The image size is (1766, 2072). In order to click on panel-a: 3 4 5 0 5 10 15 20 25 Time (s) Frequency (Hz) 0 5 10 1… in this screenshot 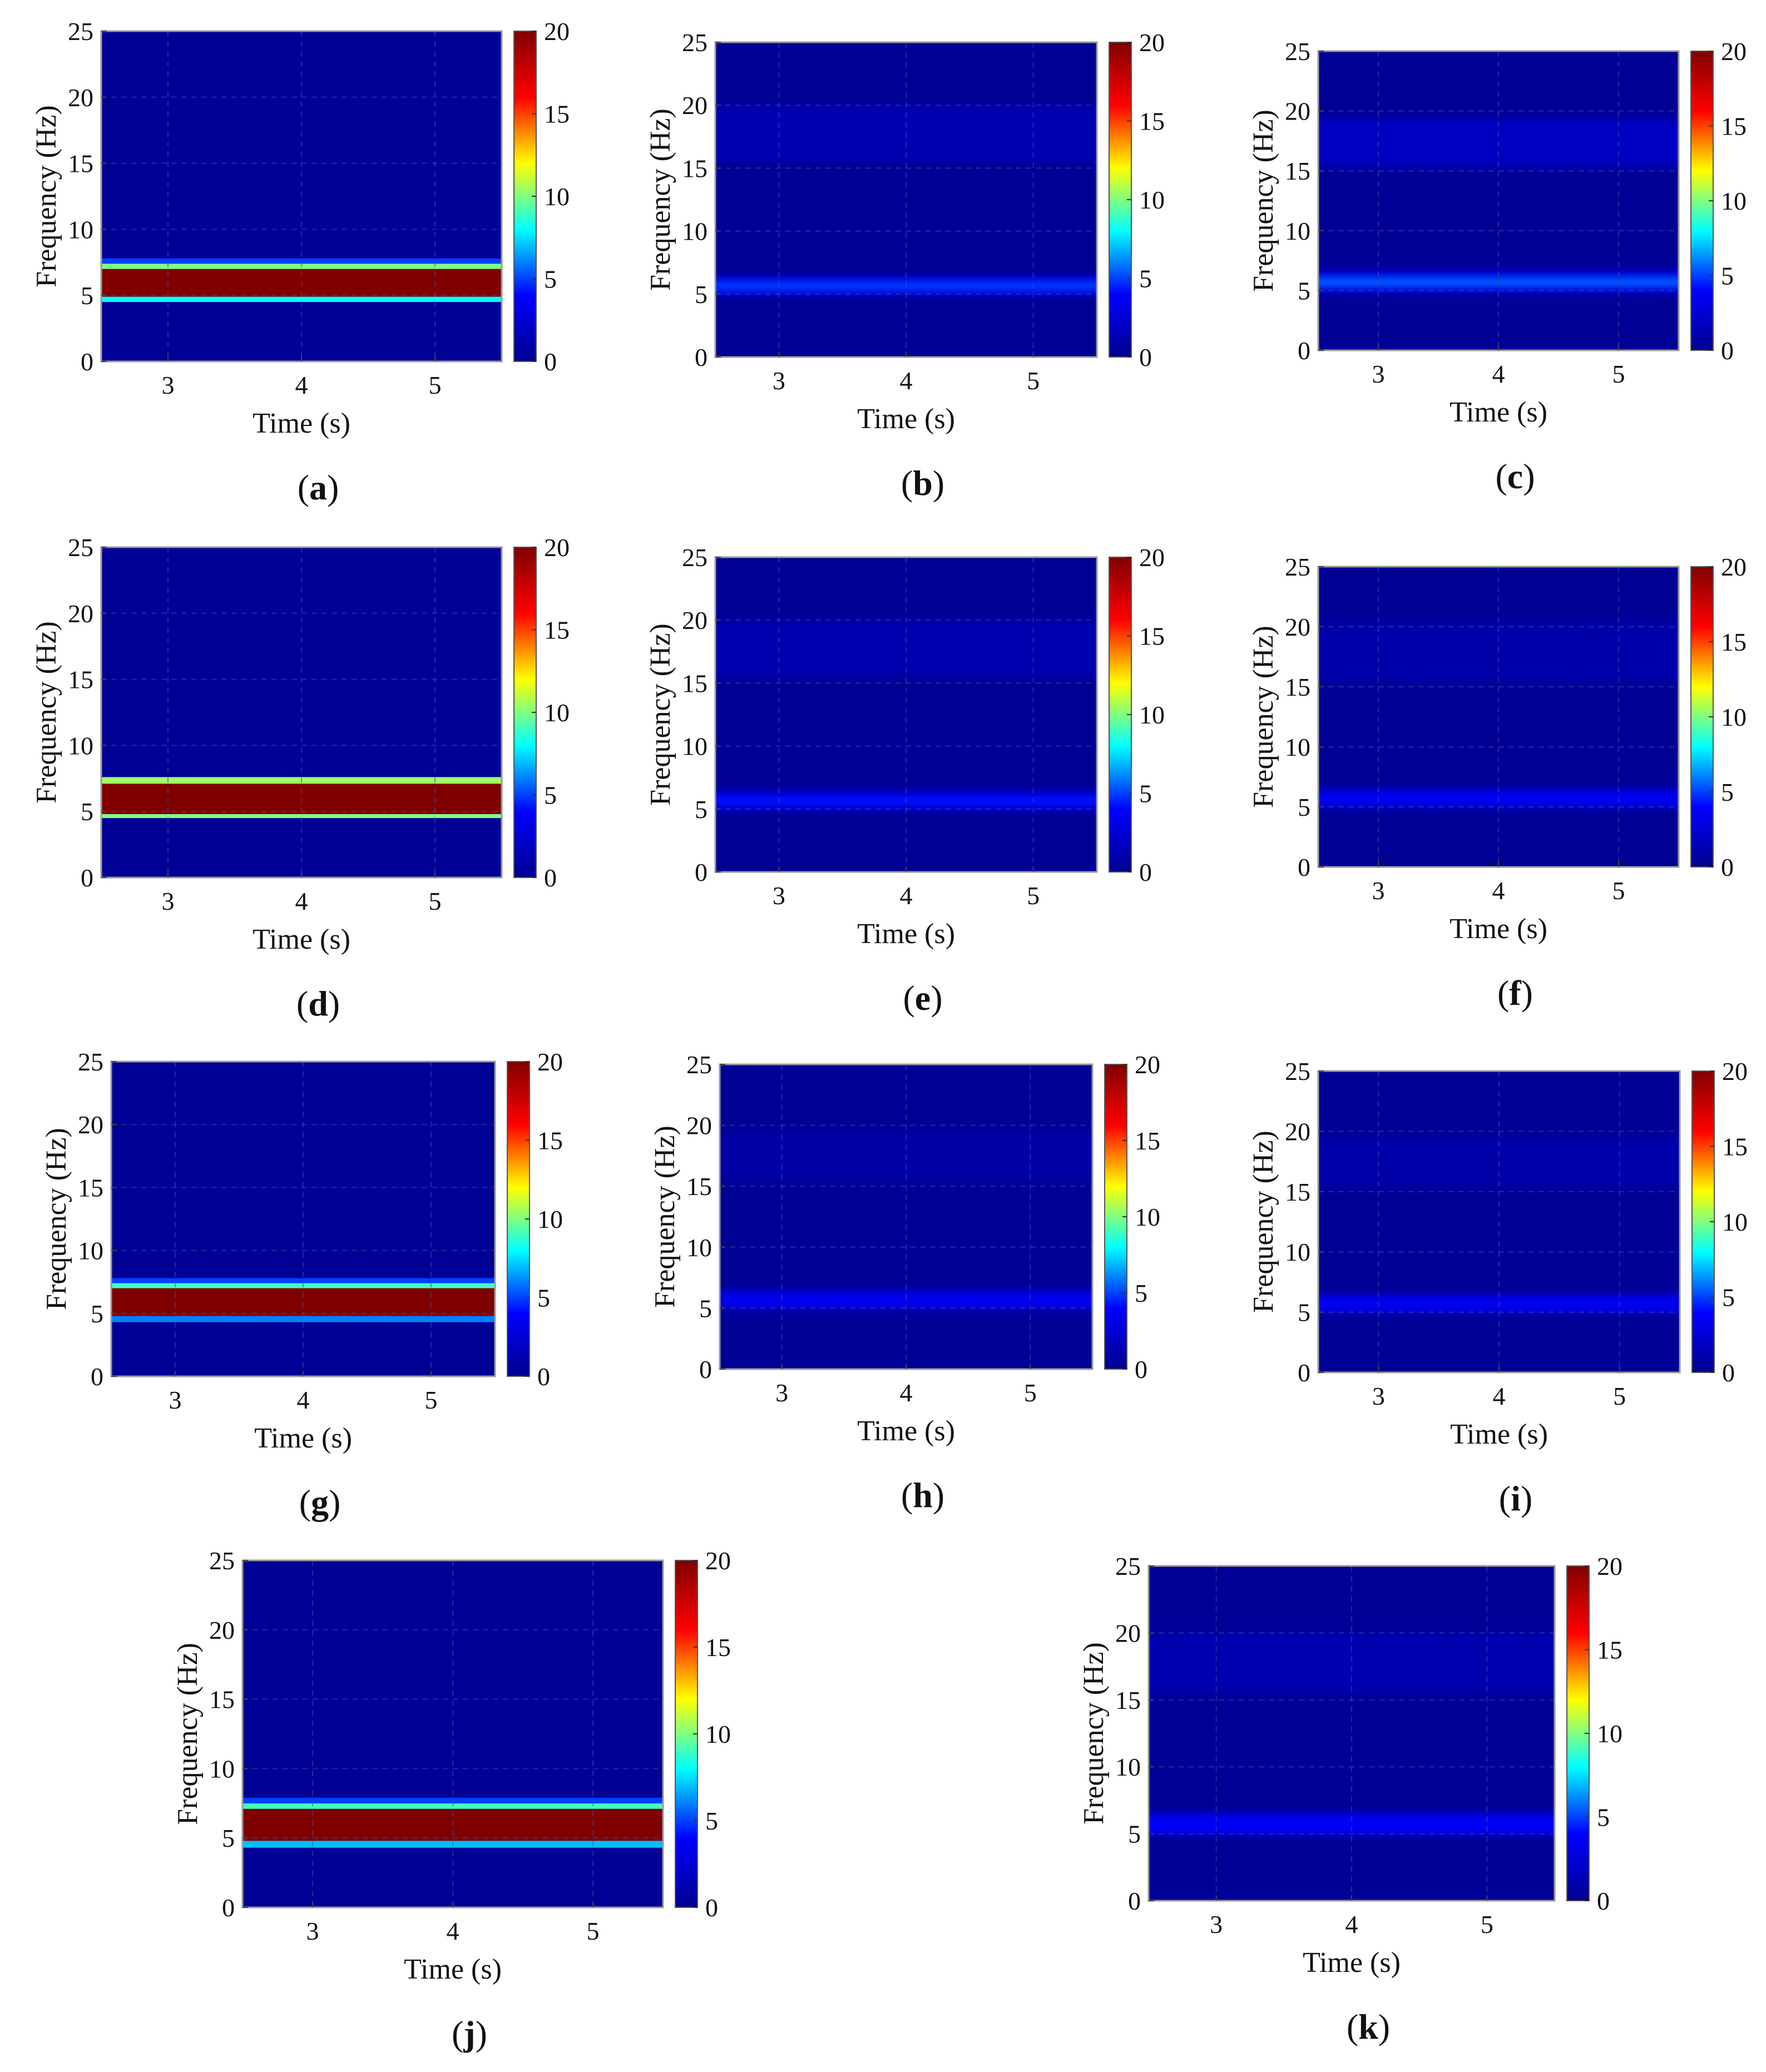, I will do `click(300, 262)`.